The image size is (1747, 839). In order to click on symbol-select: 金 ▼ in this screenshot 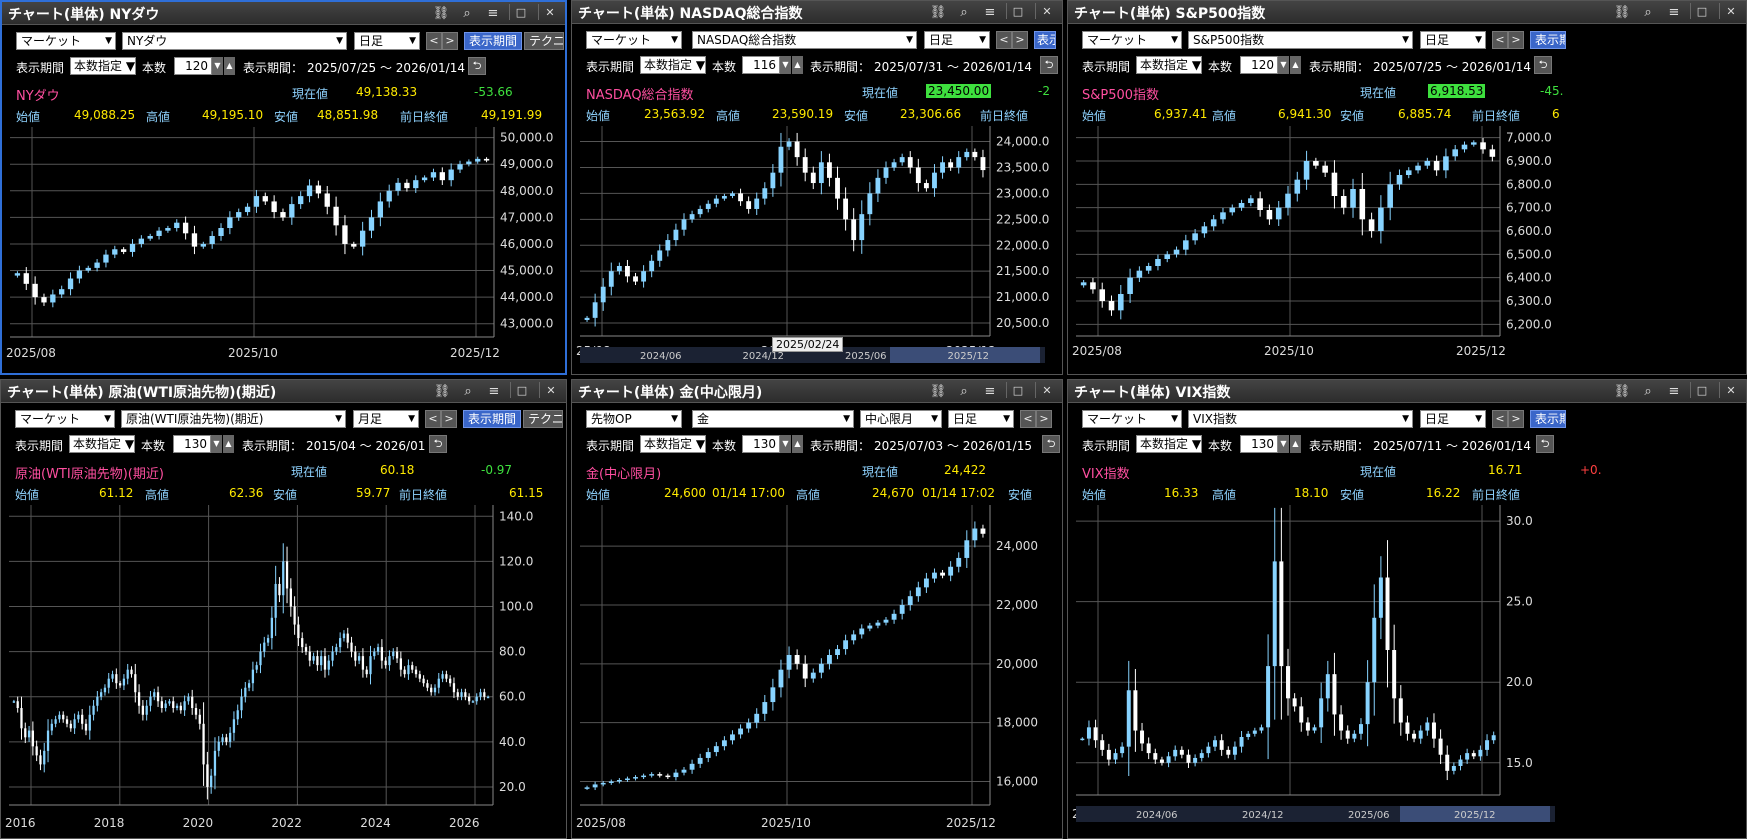, I will do `click(773, 419)`.